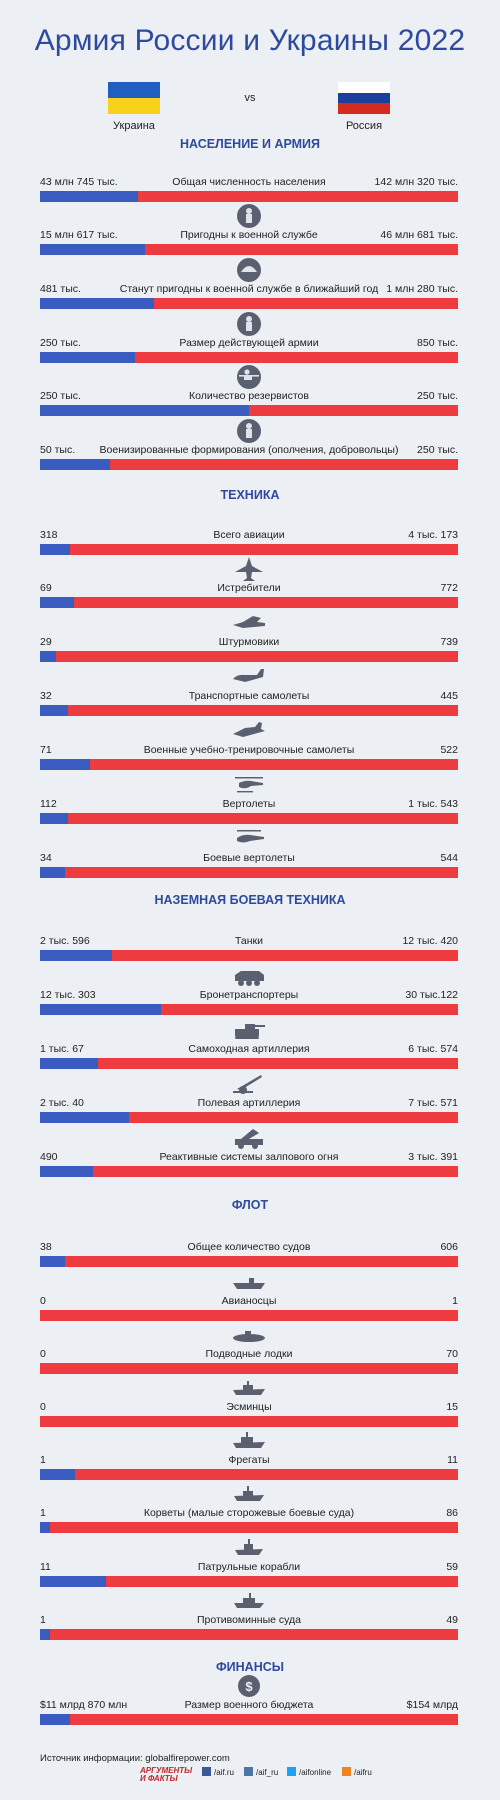 This screenshot has width=500, height=1800. Describe the element at coordinates (416, 182) in the screenshot. I see `russia-value-label: 142 млн 320 тыс.` at that location.